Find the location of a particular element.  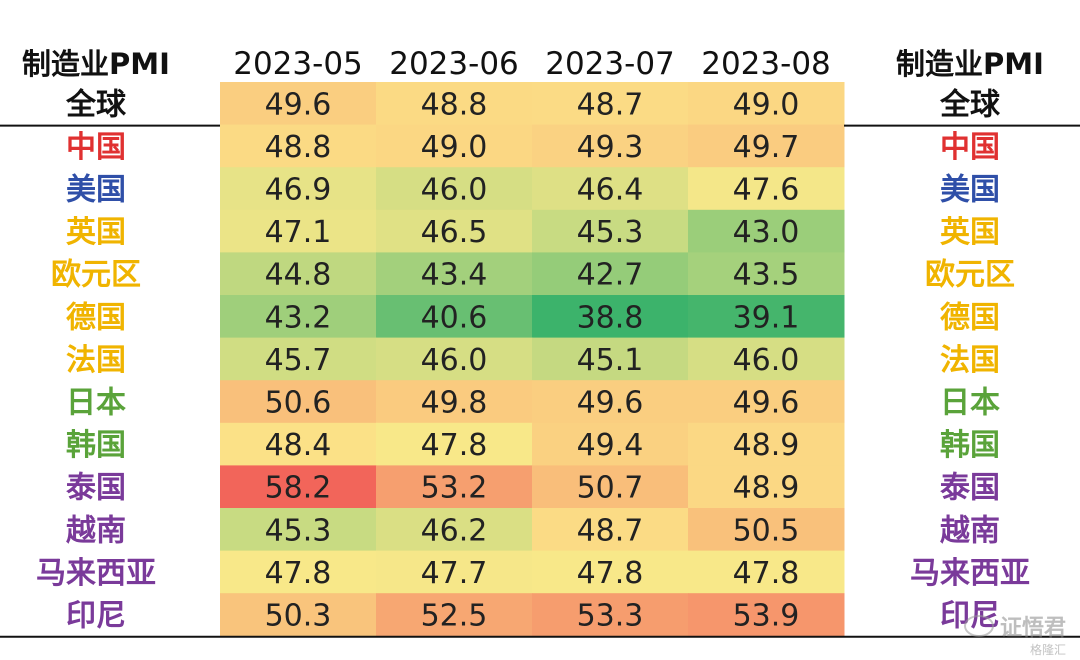

cell-value: 43.0 is located at coordinates (766, 232).